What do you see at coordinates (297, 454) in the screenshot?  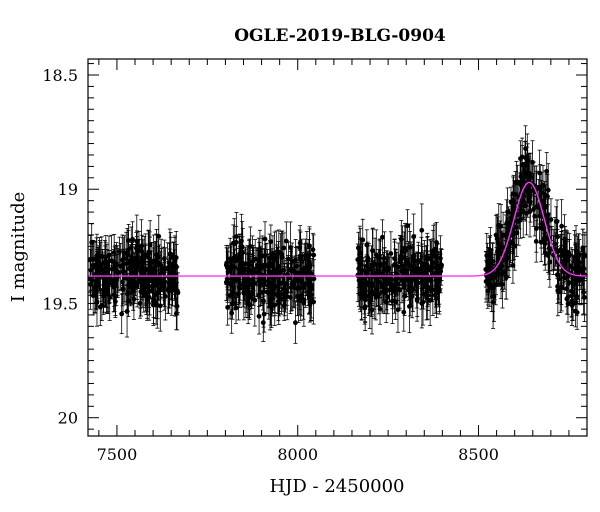 I see `x-tick-label: 8000` at bounding box center [297, 454].